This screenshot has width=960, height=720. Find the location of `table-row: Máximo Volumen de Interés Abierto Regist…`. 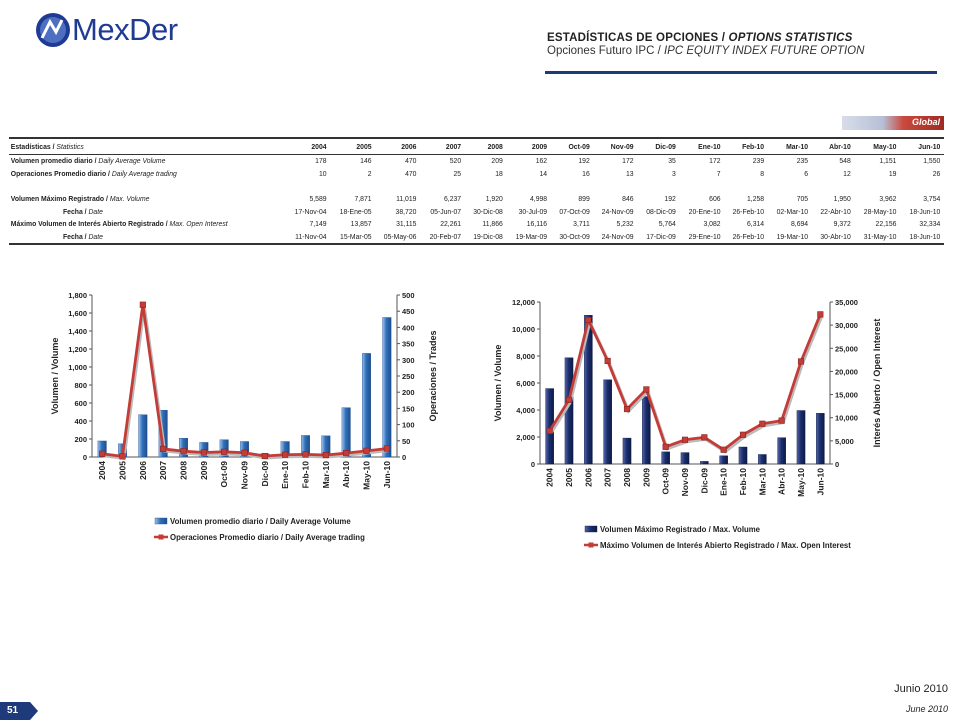

table-row: Máximo Volumen de Interés Abierto Regist… is located at coordinates (476, 224).